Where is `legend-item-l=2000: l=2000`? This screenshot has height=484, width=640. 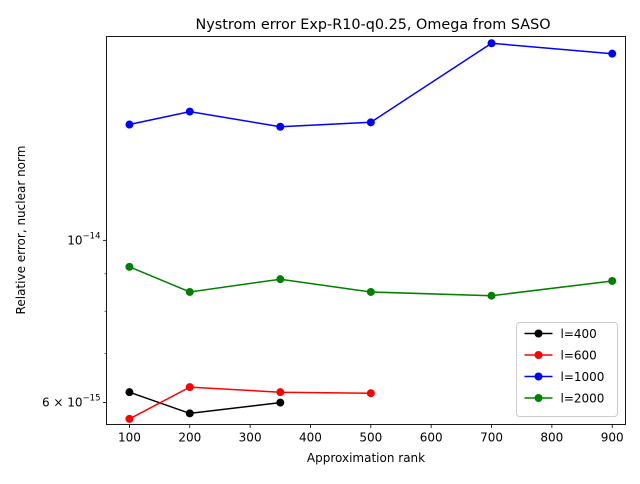 legend-item-l=2000: l=2000 is located at coordinates (564, 399).